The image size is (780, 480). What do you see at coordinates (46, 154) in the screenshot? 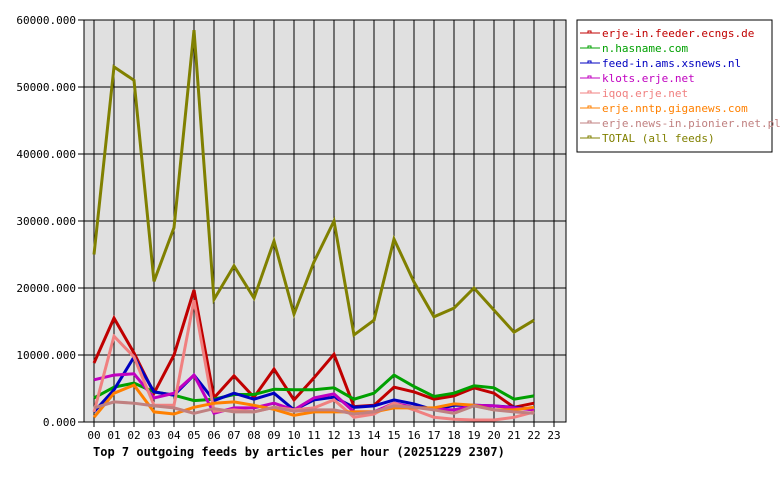
I see `y-tick-label: 40000.000` at bounding box center [46, 154].